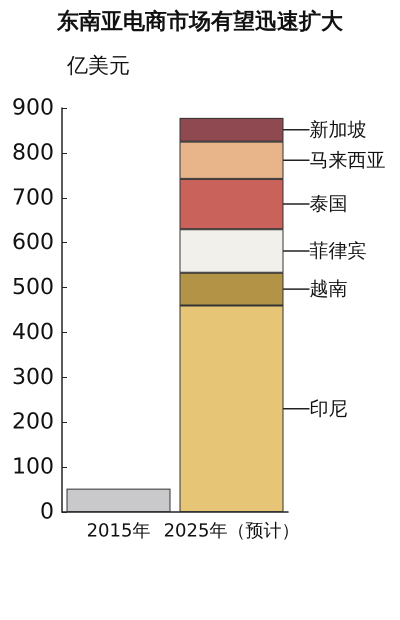  Describe the element at coordinates (329, 289) in the screenshot. I see `series-label: 越南` at that location.